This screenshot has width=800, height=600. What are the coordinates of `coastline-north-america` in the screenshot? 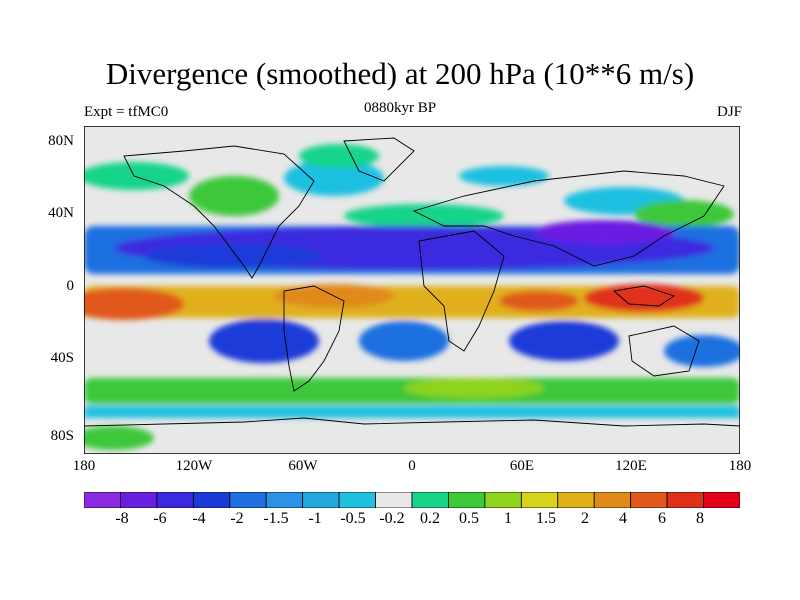 It's located at (219, 212).